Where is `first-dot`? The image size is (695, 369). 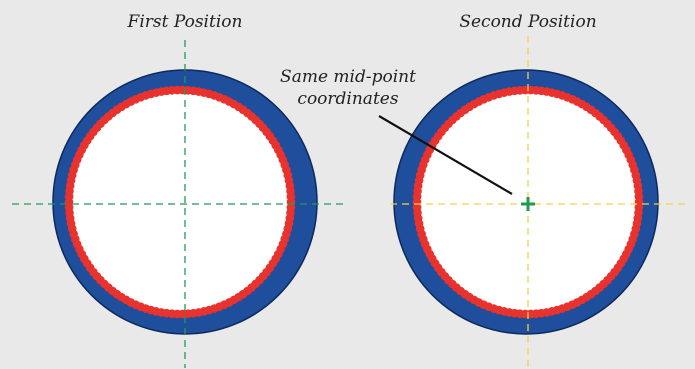 first-dot is located at coordinates (291, 196).